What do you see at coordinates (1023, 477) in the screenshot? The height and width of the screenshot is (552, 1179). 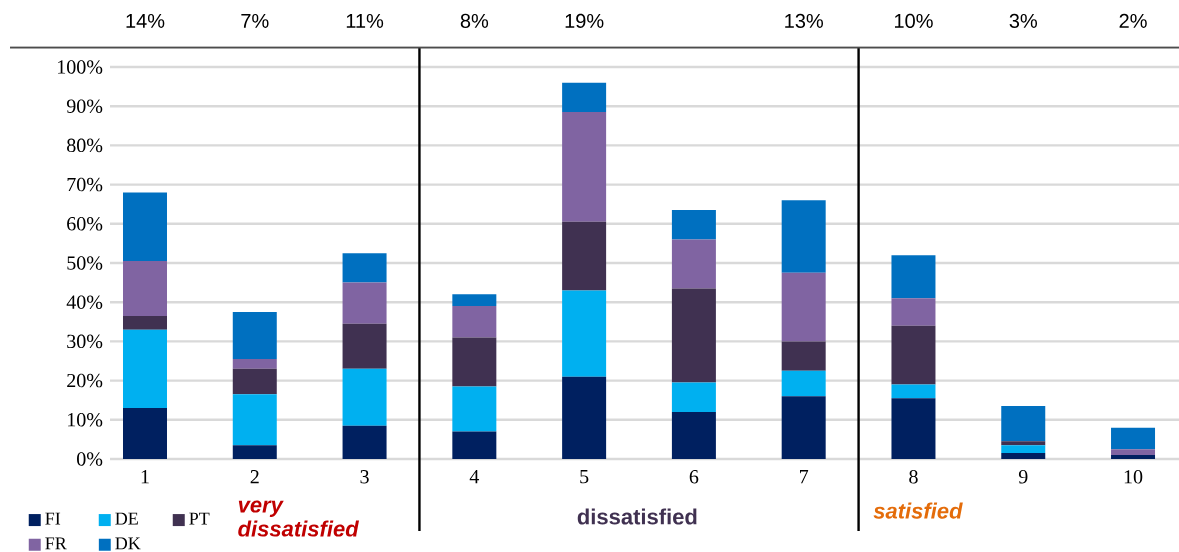 I see `x-tick-label: 9` at bounding box center [1023, 477].